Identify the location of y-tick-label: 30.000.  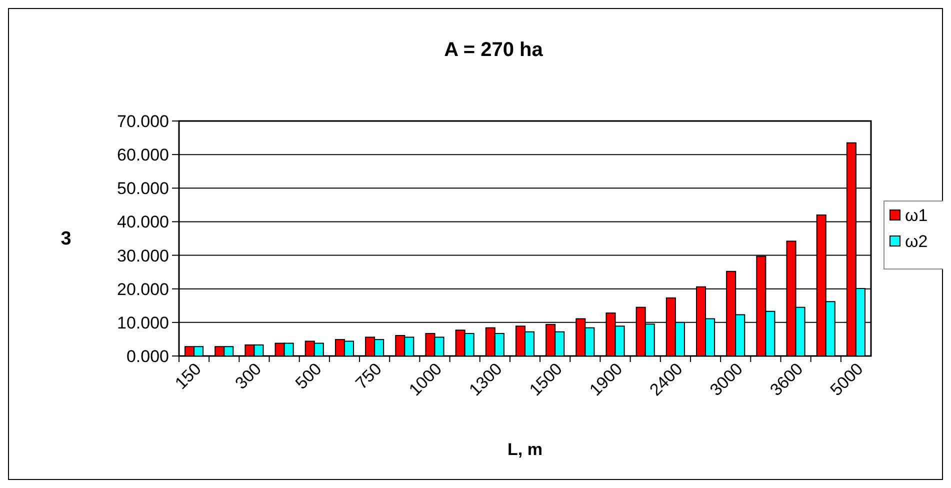
(143, 256).